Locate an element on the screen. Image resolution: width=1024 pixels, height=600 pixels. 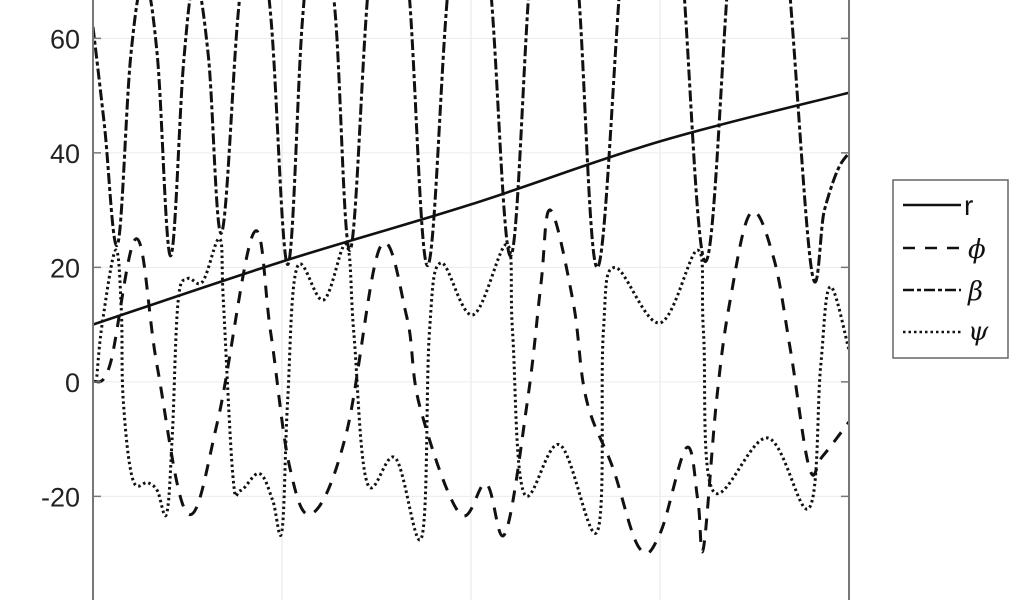
y-tick-label: -40 is located at coordinates (60, 598).